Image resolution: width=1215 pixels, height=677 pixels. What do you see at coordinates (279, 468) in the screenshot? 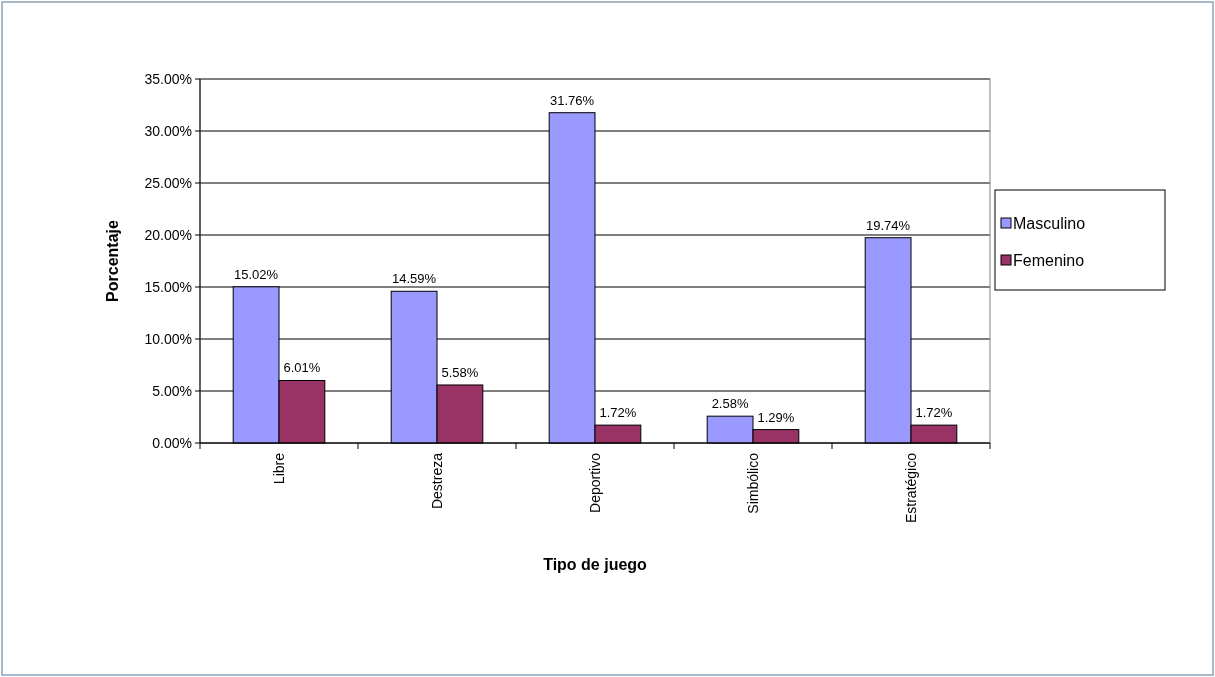
I see `x-tick-label: Libre` at bounding box center [279, 468].